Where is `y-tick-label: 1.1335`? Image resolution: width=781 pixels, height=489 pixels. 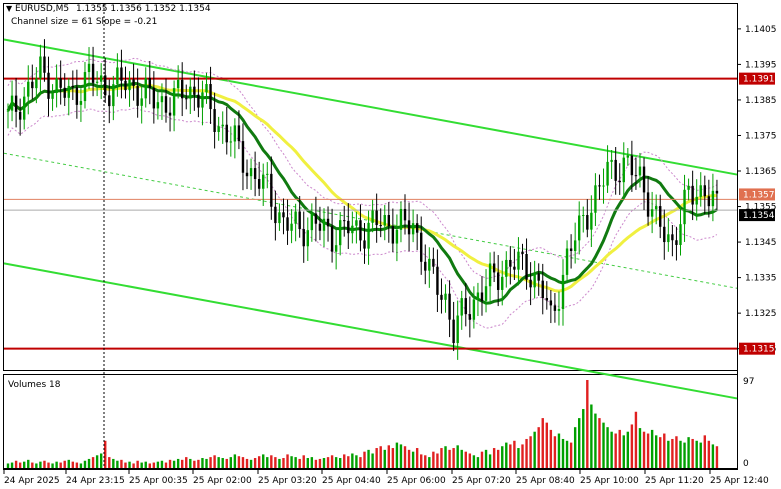 y-tick-label: 1.1335 is located at coordinates (761, 279).